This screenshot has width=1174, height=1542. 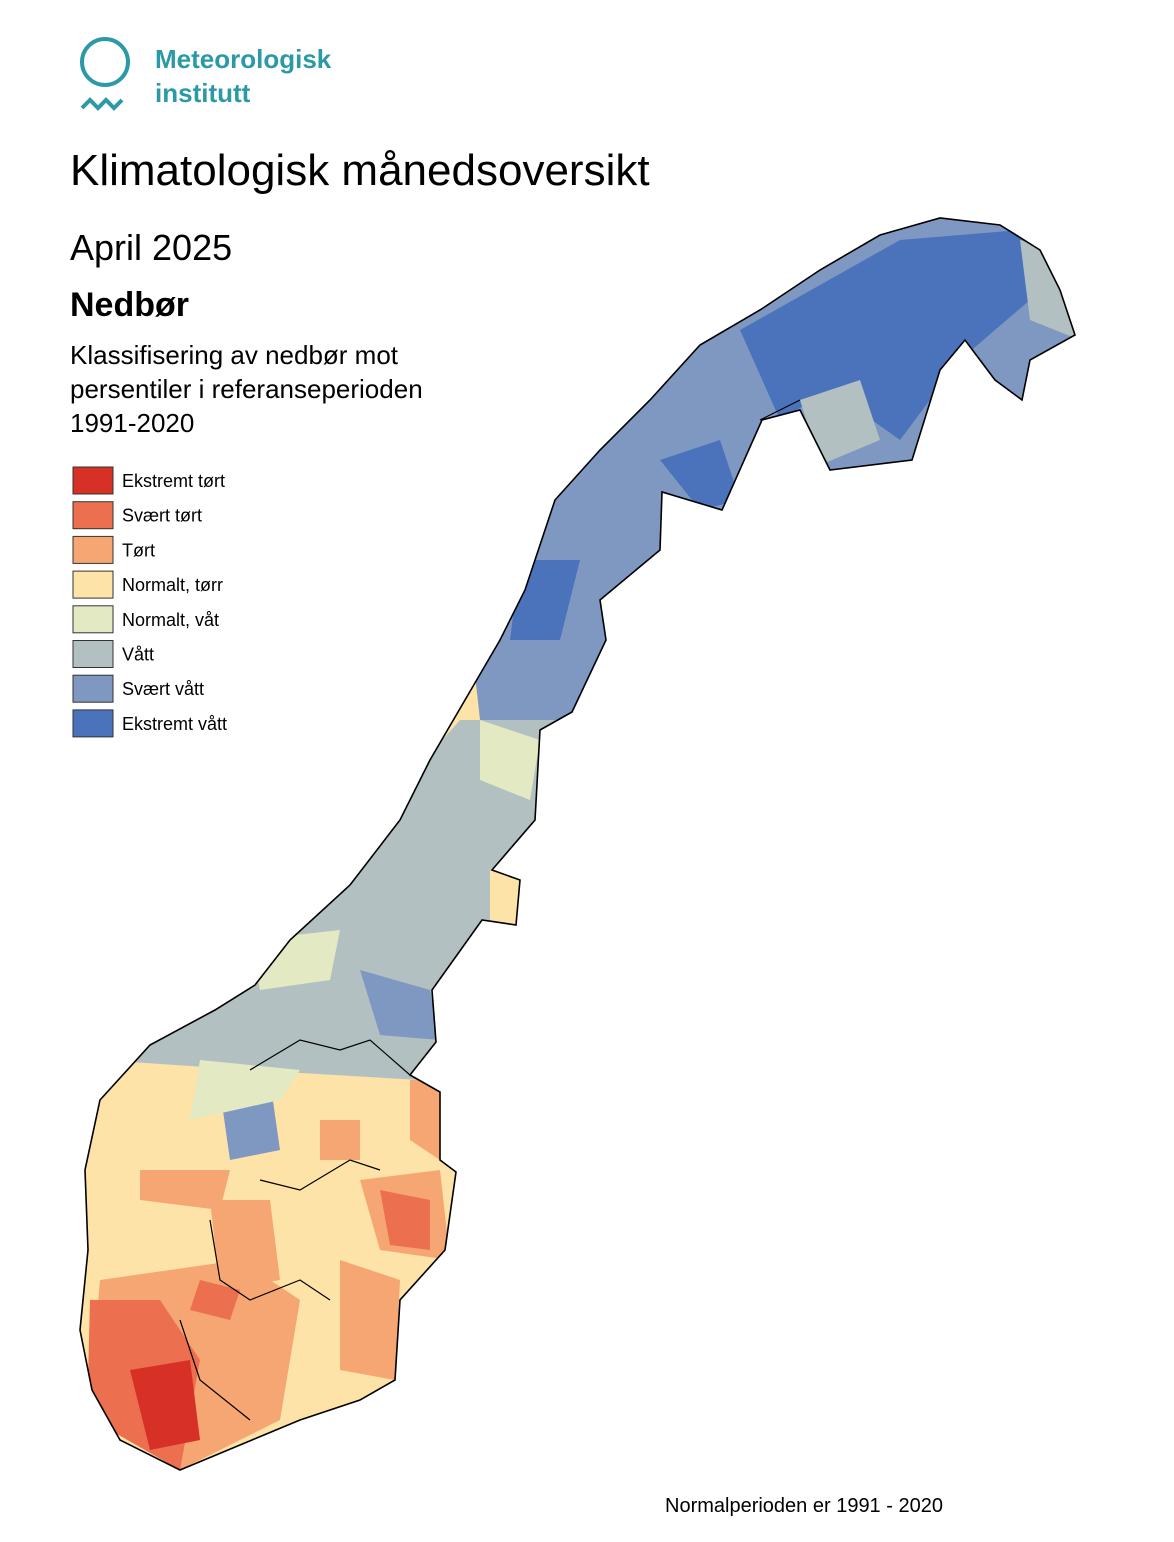 What do you see at coordinates (170, 620) in the screenshot?
I see `legend-label: Normalt, våt` at bounding box center [170, 620].